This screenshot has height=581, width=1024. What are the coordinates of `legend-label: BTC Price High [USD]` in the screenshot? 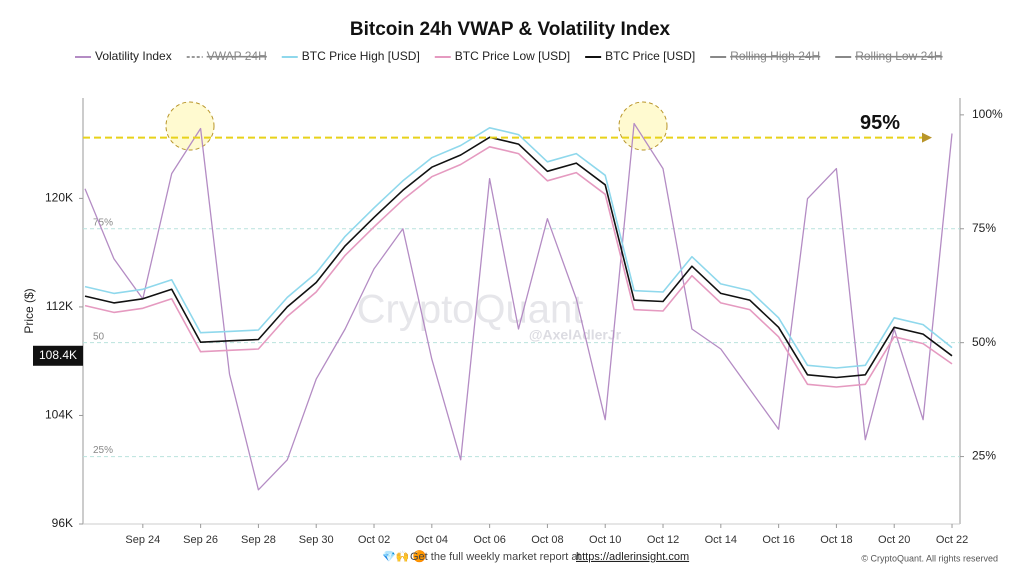 It's located at (361, 56).